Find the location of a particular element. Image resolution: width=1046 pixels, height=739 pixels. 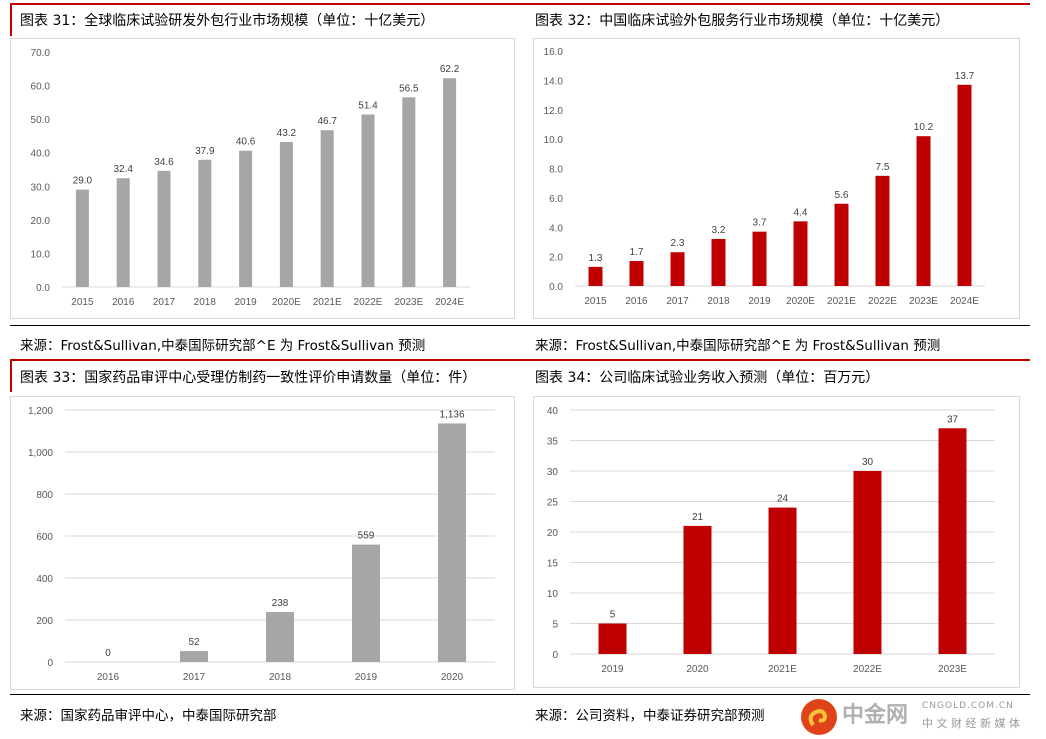

chart-4-y-tick: 5 is located at coordinates (555, 625).